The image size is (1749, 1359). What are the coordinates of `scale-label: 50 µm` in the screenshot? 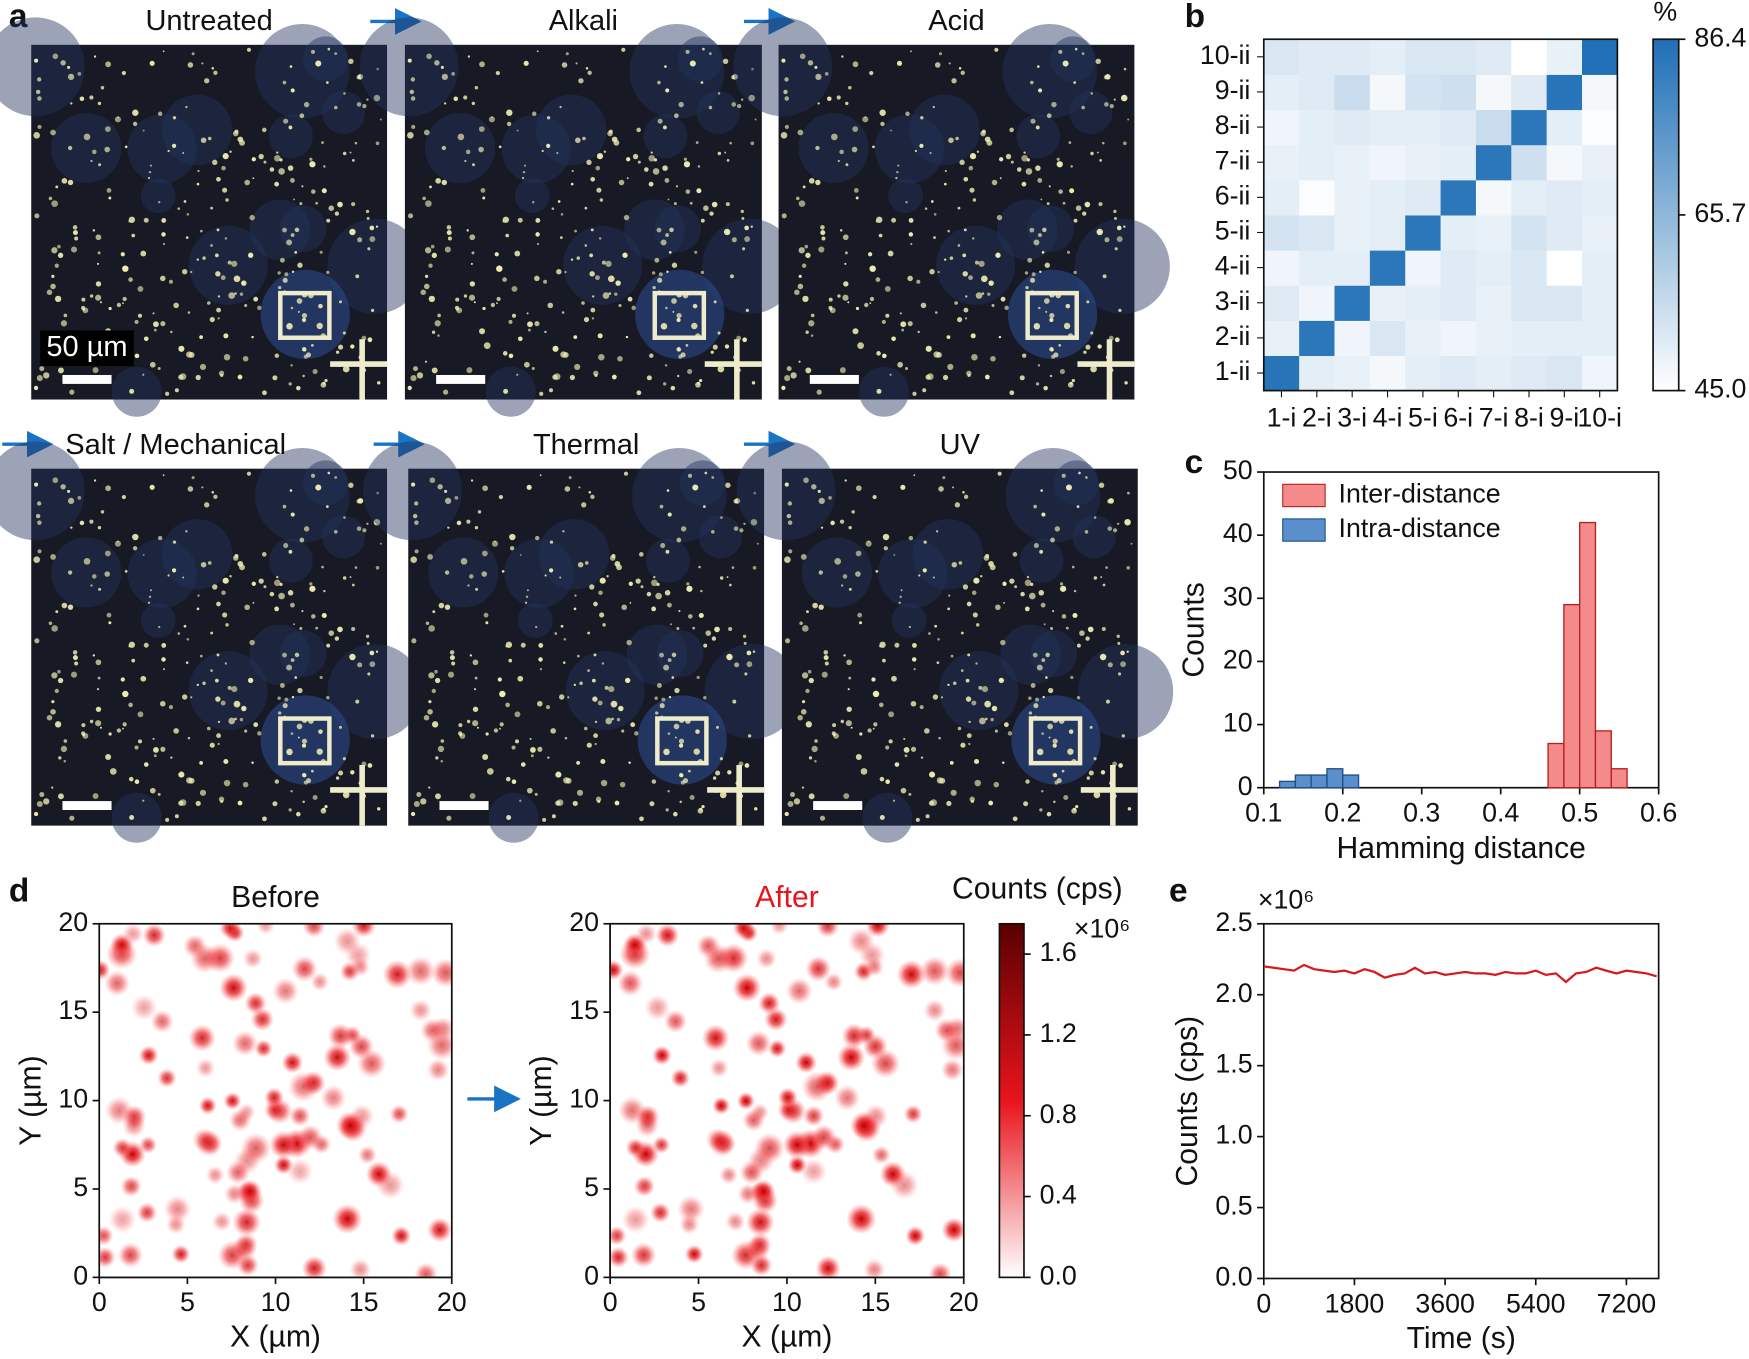 It's located at (86, 347).